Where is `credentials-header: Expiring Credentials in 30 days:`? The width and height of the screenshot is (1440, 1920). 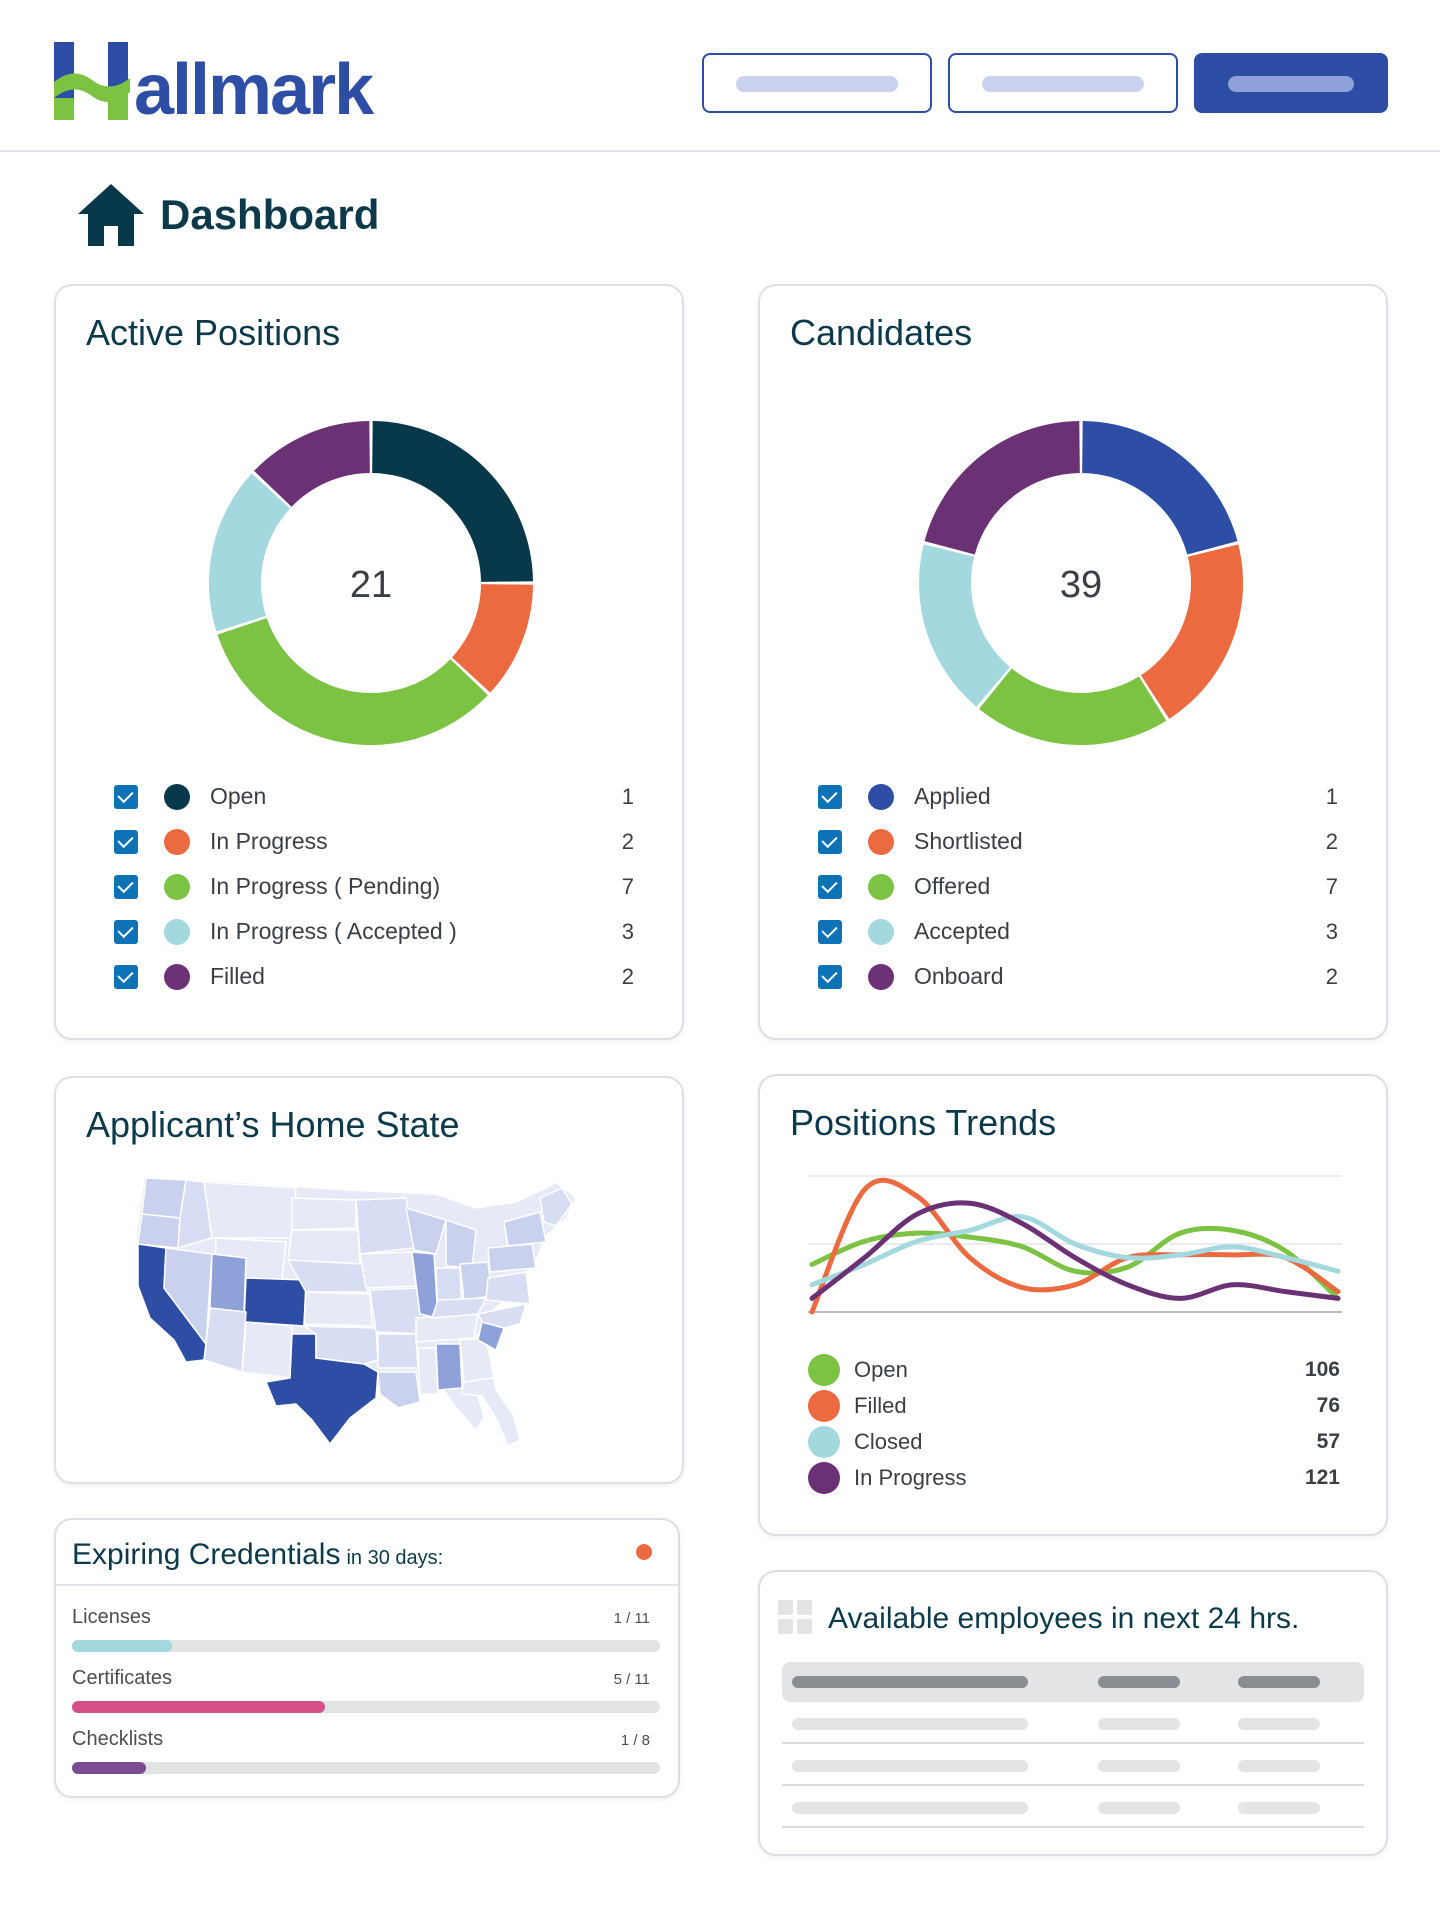
credentials-header: Expiring Credentials in 30 days: is located at coordinates (367, 1553).